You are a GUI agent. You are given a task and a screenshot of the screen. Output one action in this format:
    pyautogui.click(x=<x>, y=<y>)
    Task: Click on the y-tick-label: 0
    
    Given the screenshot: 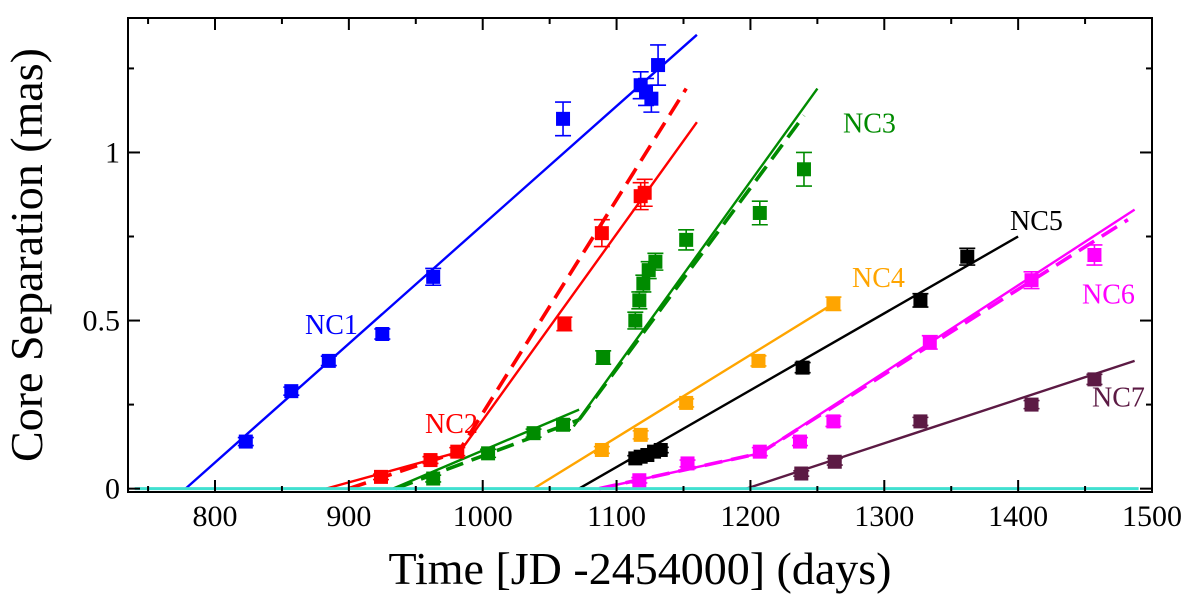 What is the action you would take?
    pyautogui.click(x=112, y=489)
    